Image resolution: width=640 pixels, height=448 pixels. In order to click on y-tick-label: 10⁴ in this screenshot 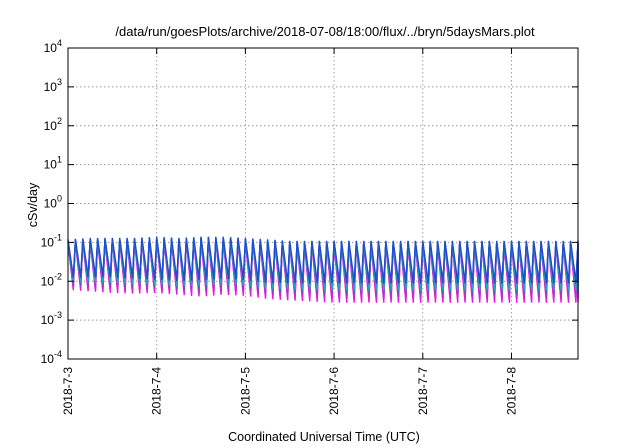, I will do `click(53, 46)`.